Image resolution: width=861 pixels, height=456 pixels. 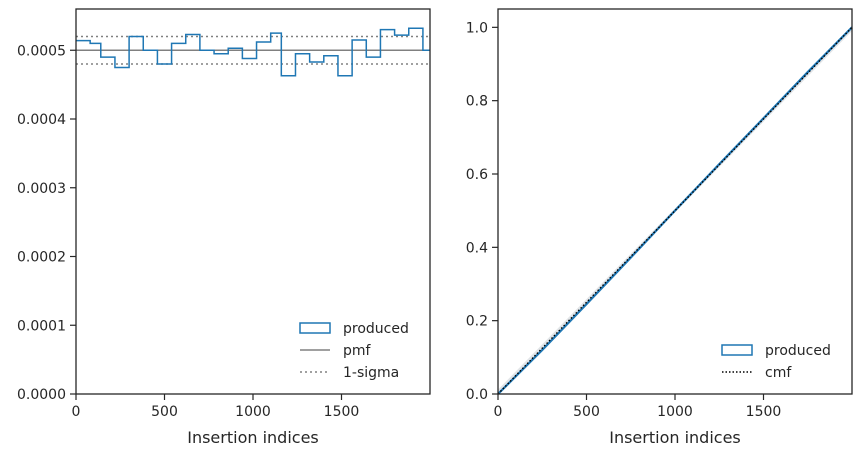 I want to click on legend: produced pmf 1-sigma, so click(x=354, y=351).